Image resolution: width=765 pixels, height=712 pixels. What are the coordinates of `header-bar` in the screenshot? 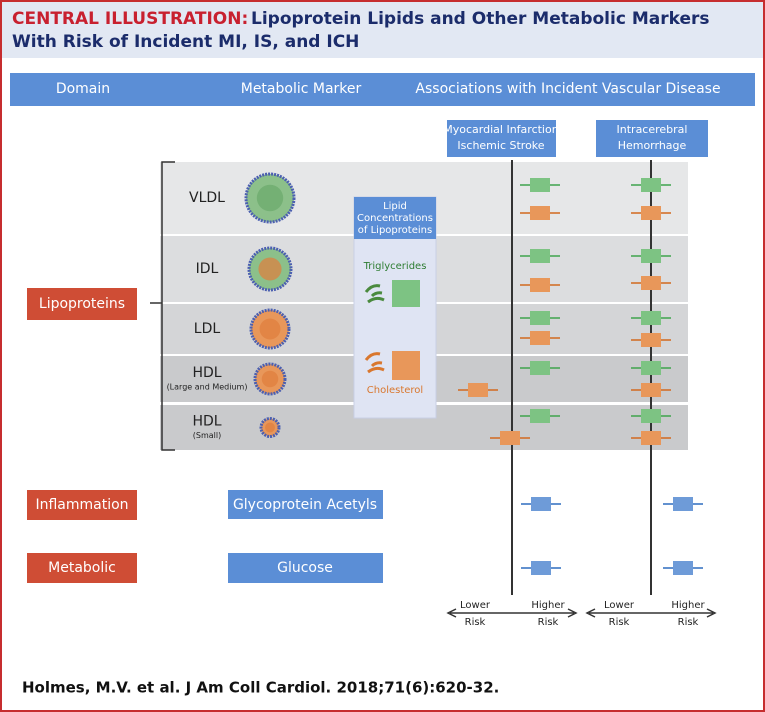 It's located at (382, 89).